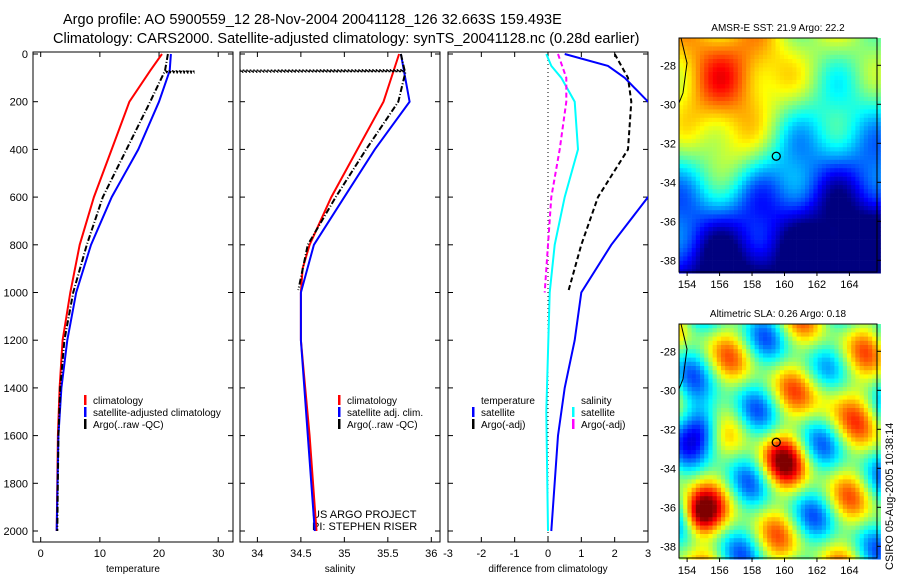  What do you see at coordinates (339, 400) in the screenshot?
I see `legend-swatch` at bounding box center [339, 400].